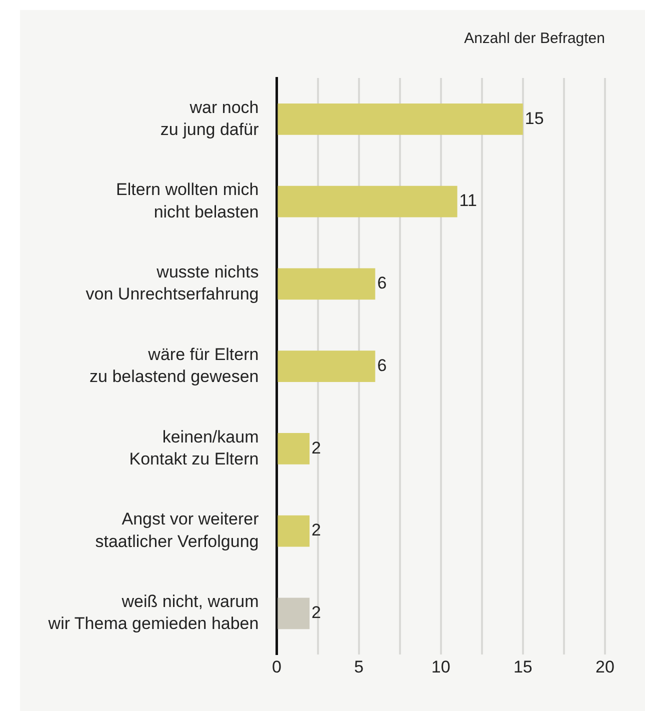 The height and width of the screenshot is (711, 645). What do you see at coordinates (534, 39) in the screenshot?
I see `x-axis-title: Anzahl der Befragten` at bounding box center [534, 39].